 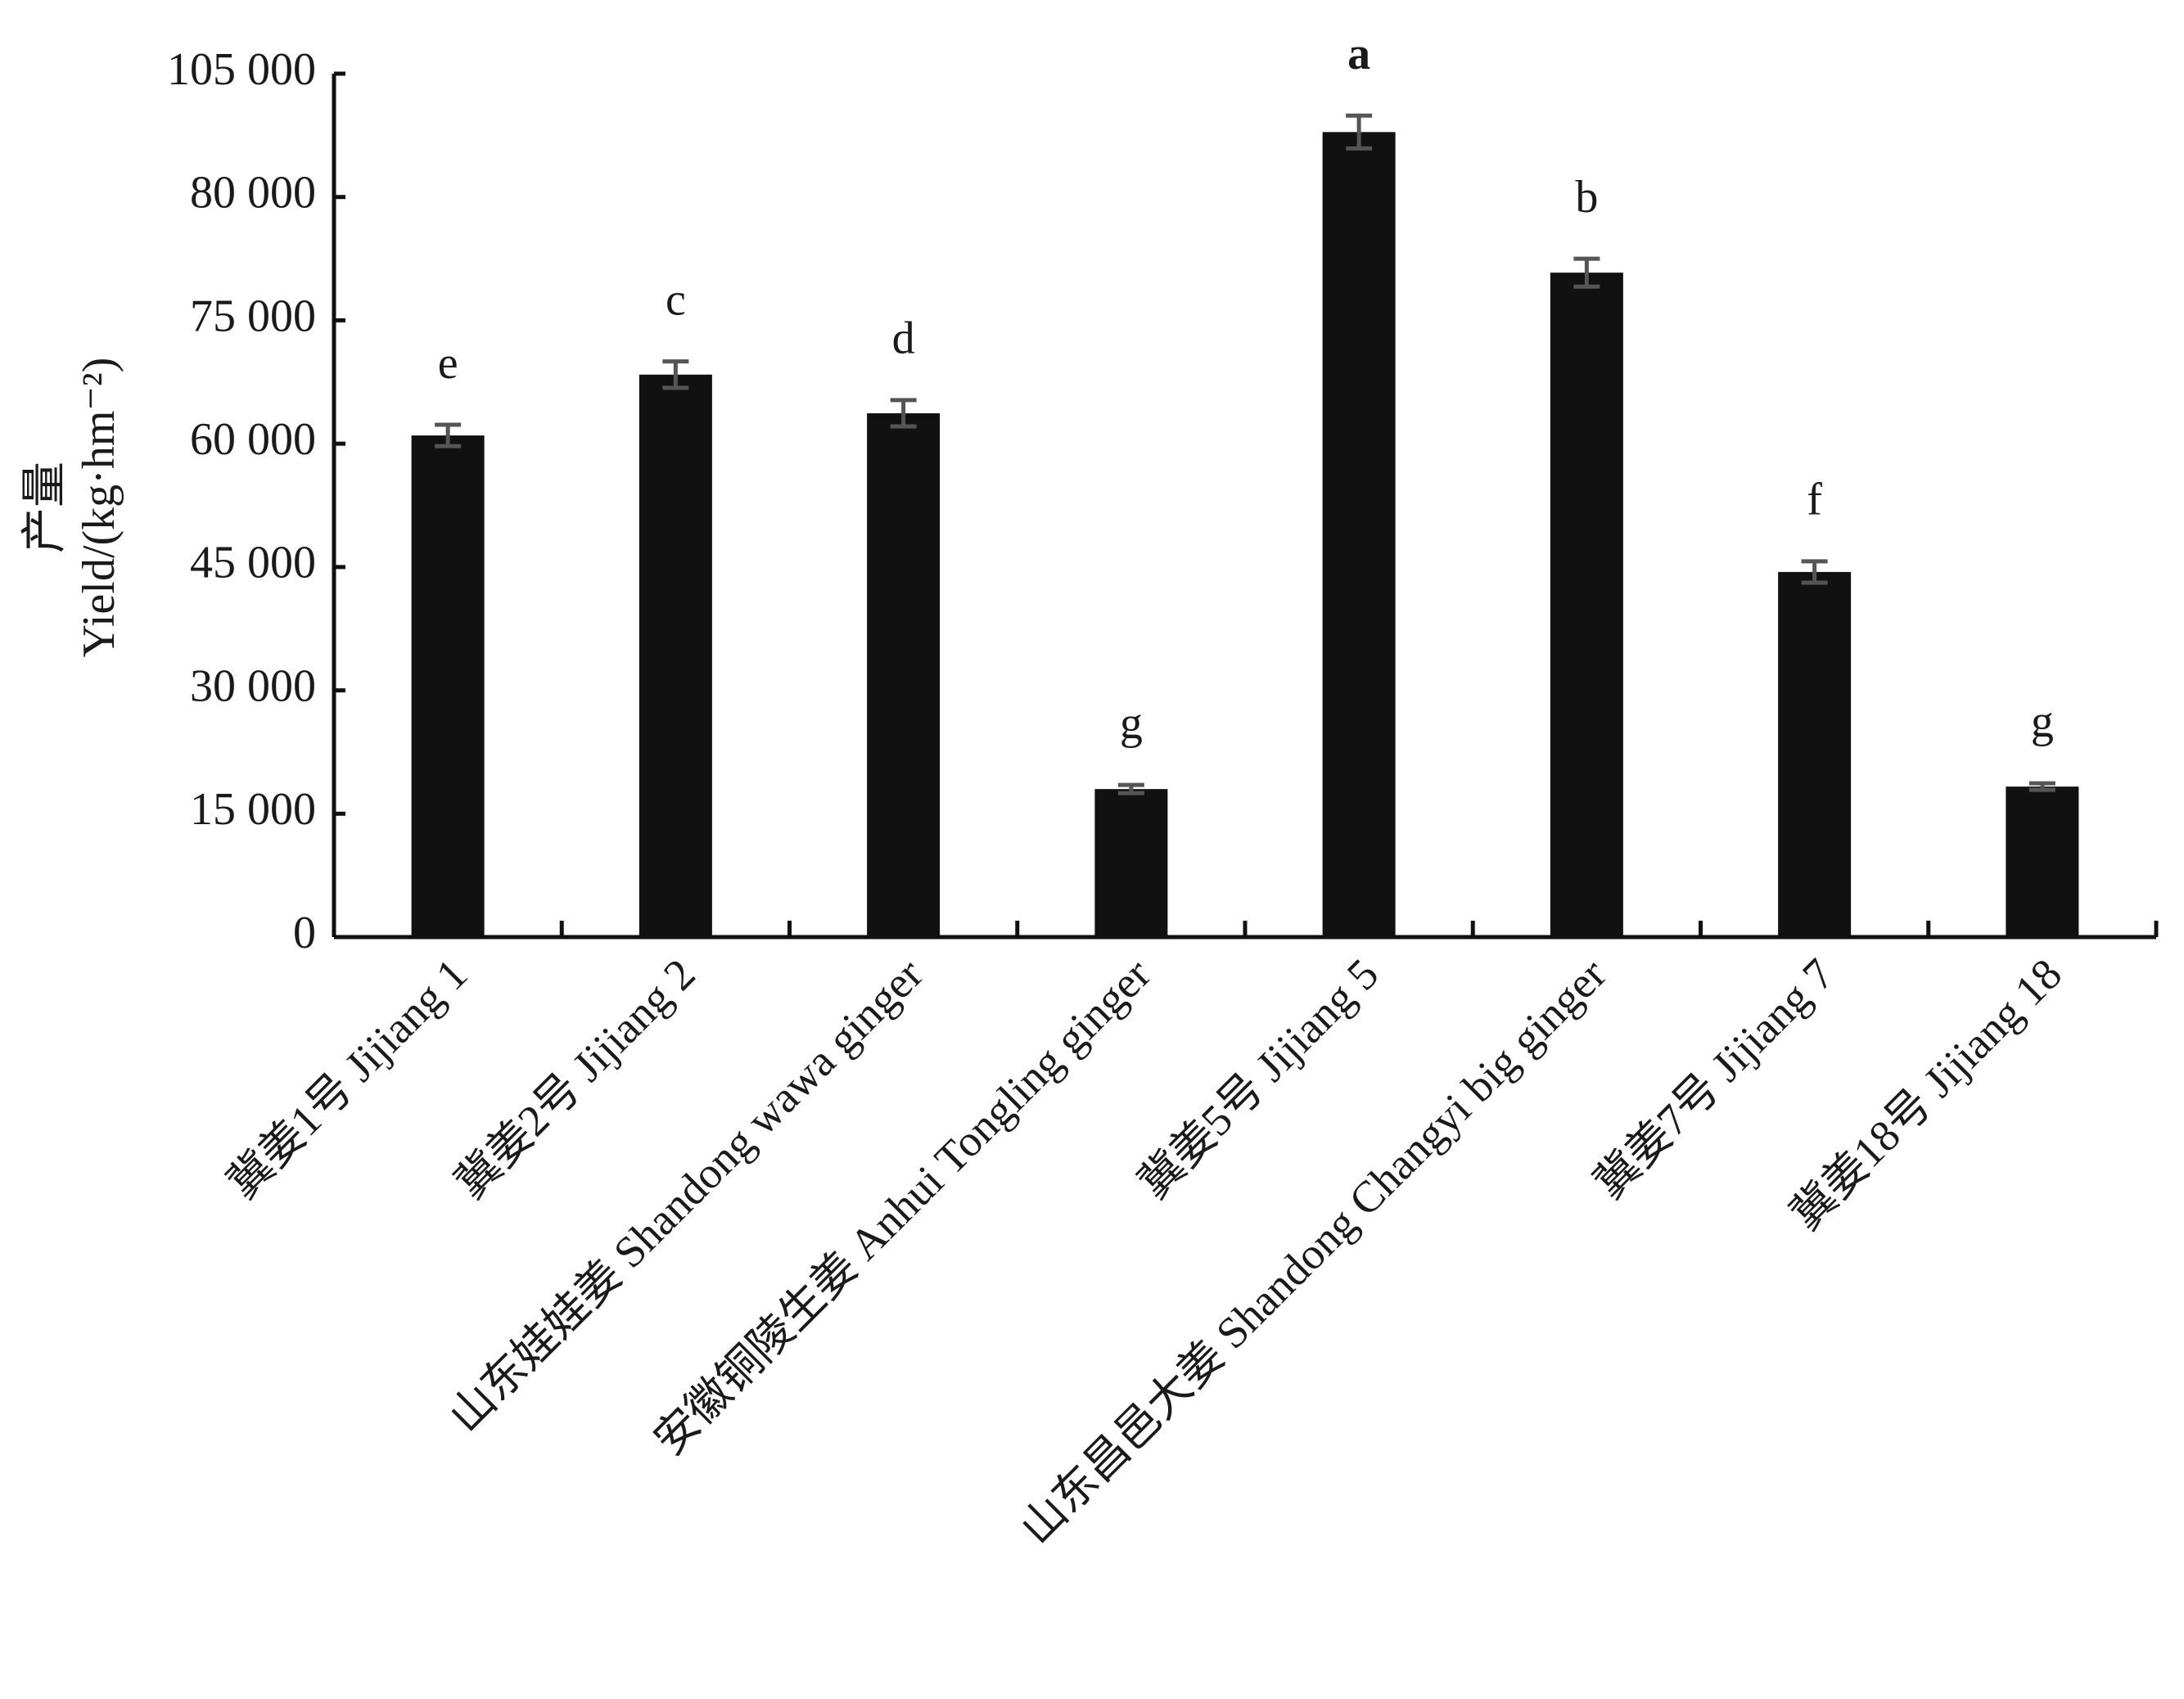 What do you see at coordinates (45, 508) in the screenshot?
I see `y-axis-label-line: 产量` at bounding box center [45, 508].